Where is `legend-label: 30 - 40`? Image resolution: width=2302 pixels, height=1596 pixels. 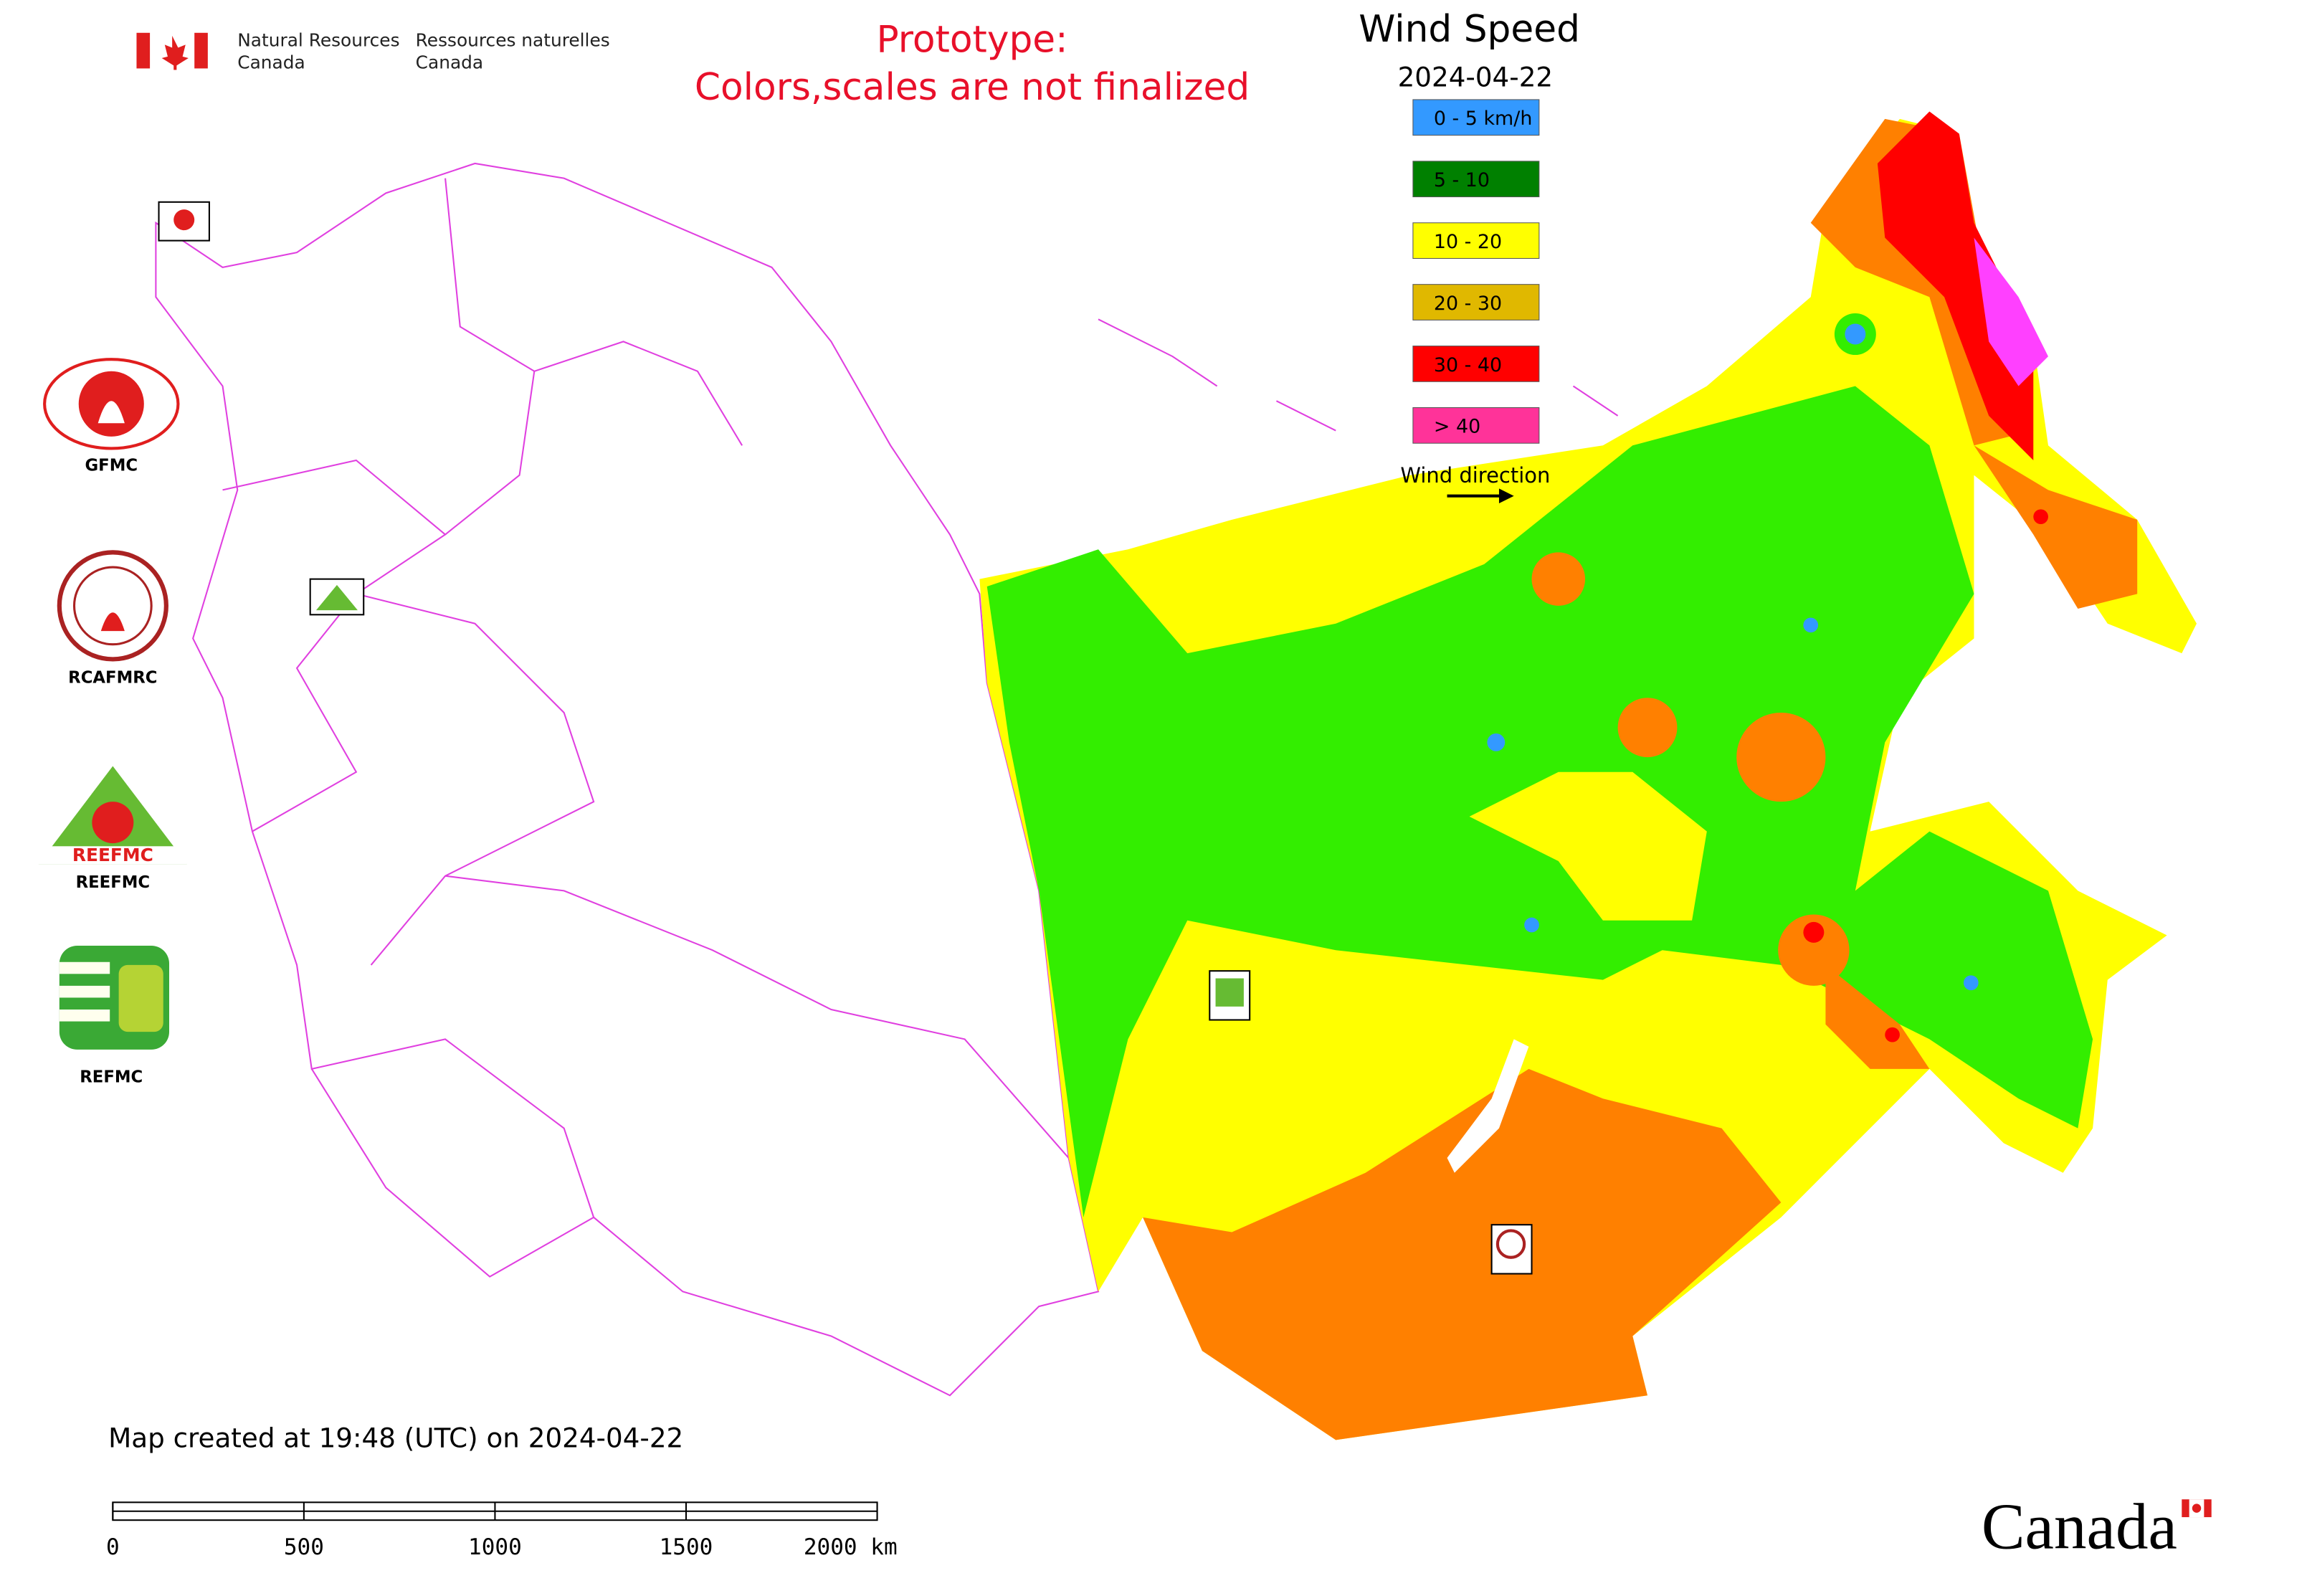 legend-label: 30 - 40 is located at coordinates (1468, 365).